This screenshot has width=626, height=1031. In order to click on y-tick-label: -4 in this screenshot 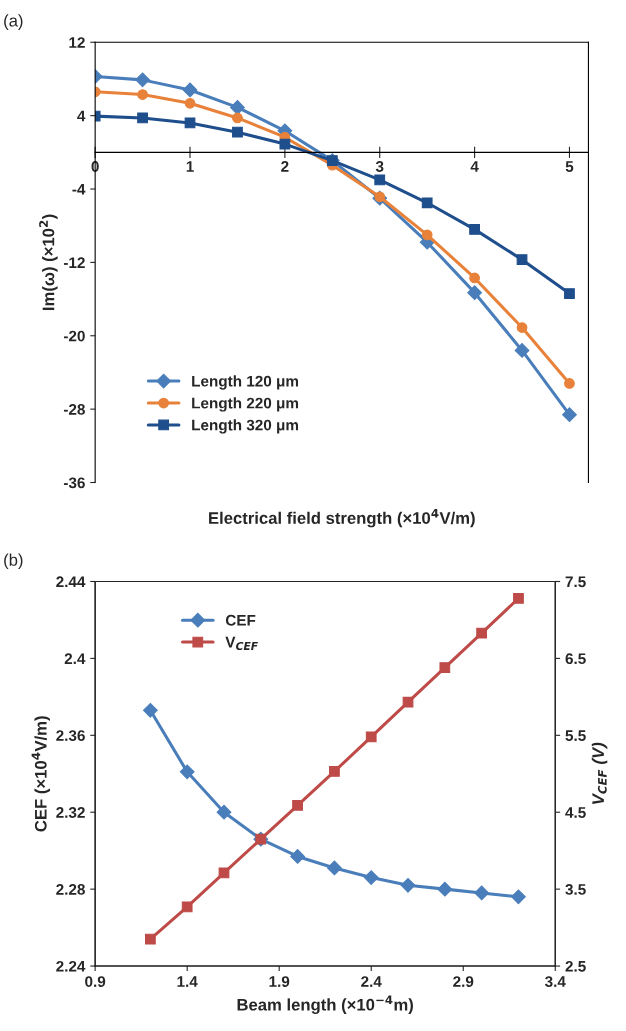, I will do `click(79, 189)`.